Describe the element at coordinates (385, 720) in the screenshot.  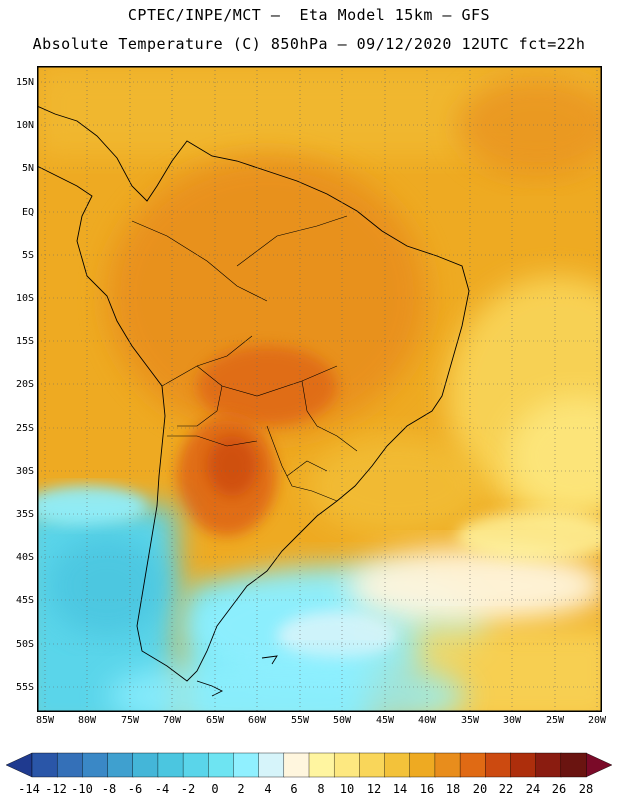
I see `lon-label: 45W` at that location.